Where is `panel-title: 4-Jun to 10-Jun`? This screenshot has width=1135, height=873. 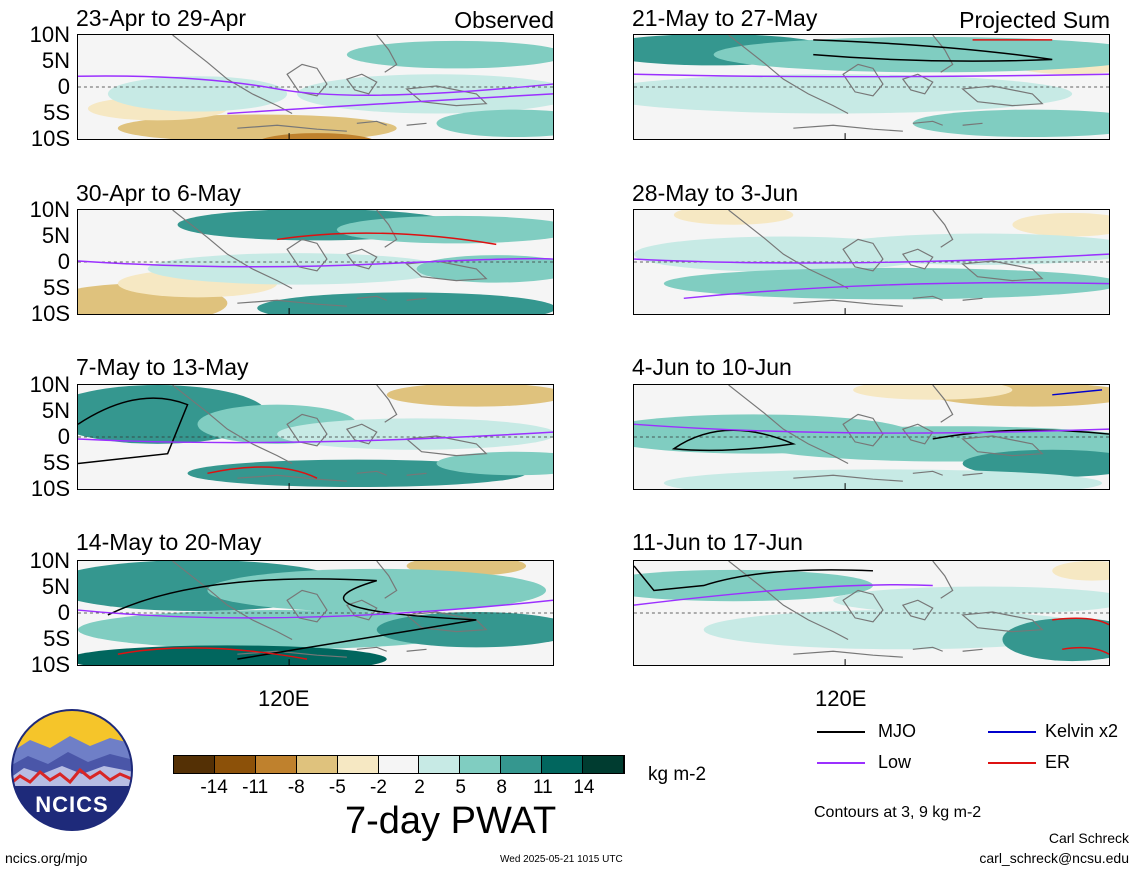
panel-title: 4-Jun to 10-Jun is located at coordinates (712, 367).